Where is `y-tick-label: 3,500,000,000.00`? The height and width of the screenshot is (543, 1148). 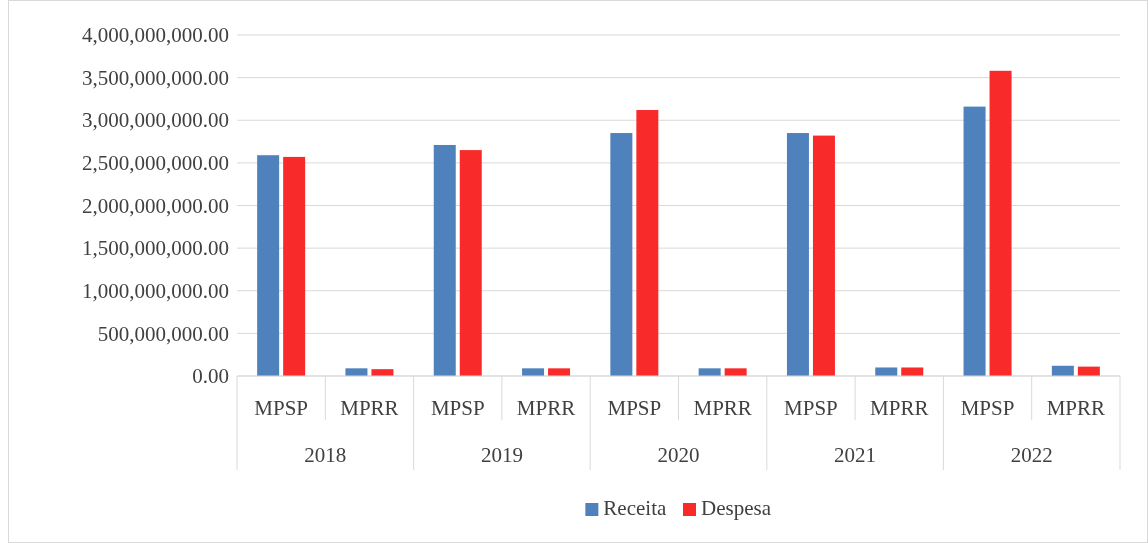 y-tick-label: 3,500,000,000.00 is located at coordinates (155, 77).